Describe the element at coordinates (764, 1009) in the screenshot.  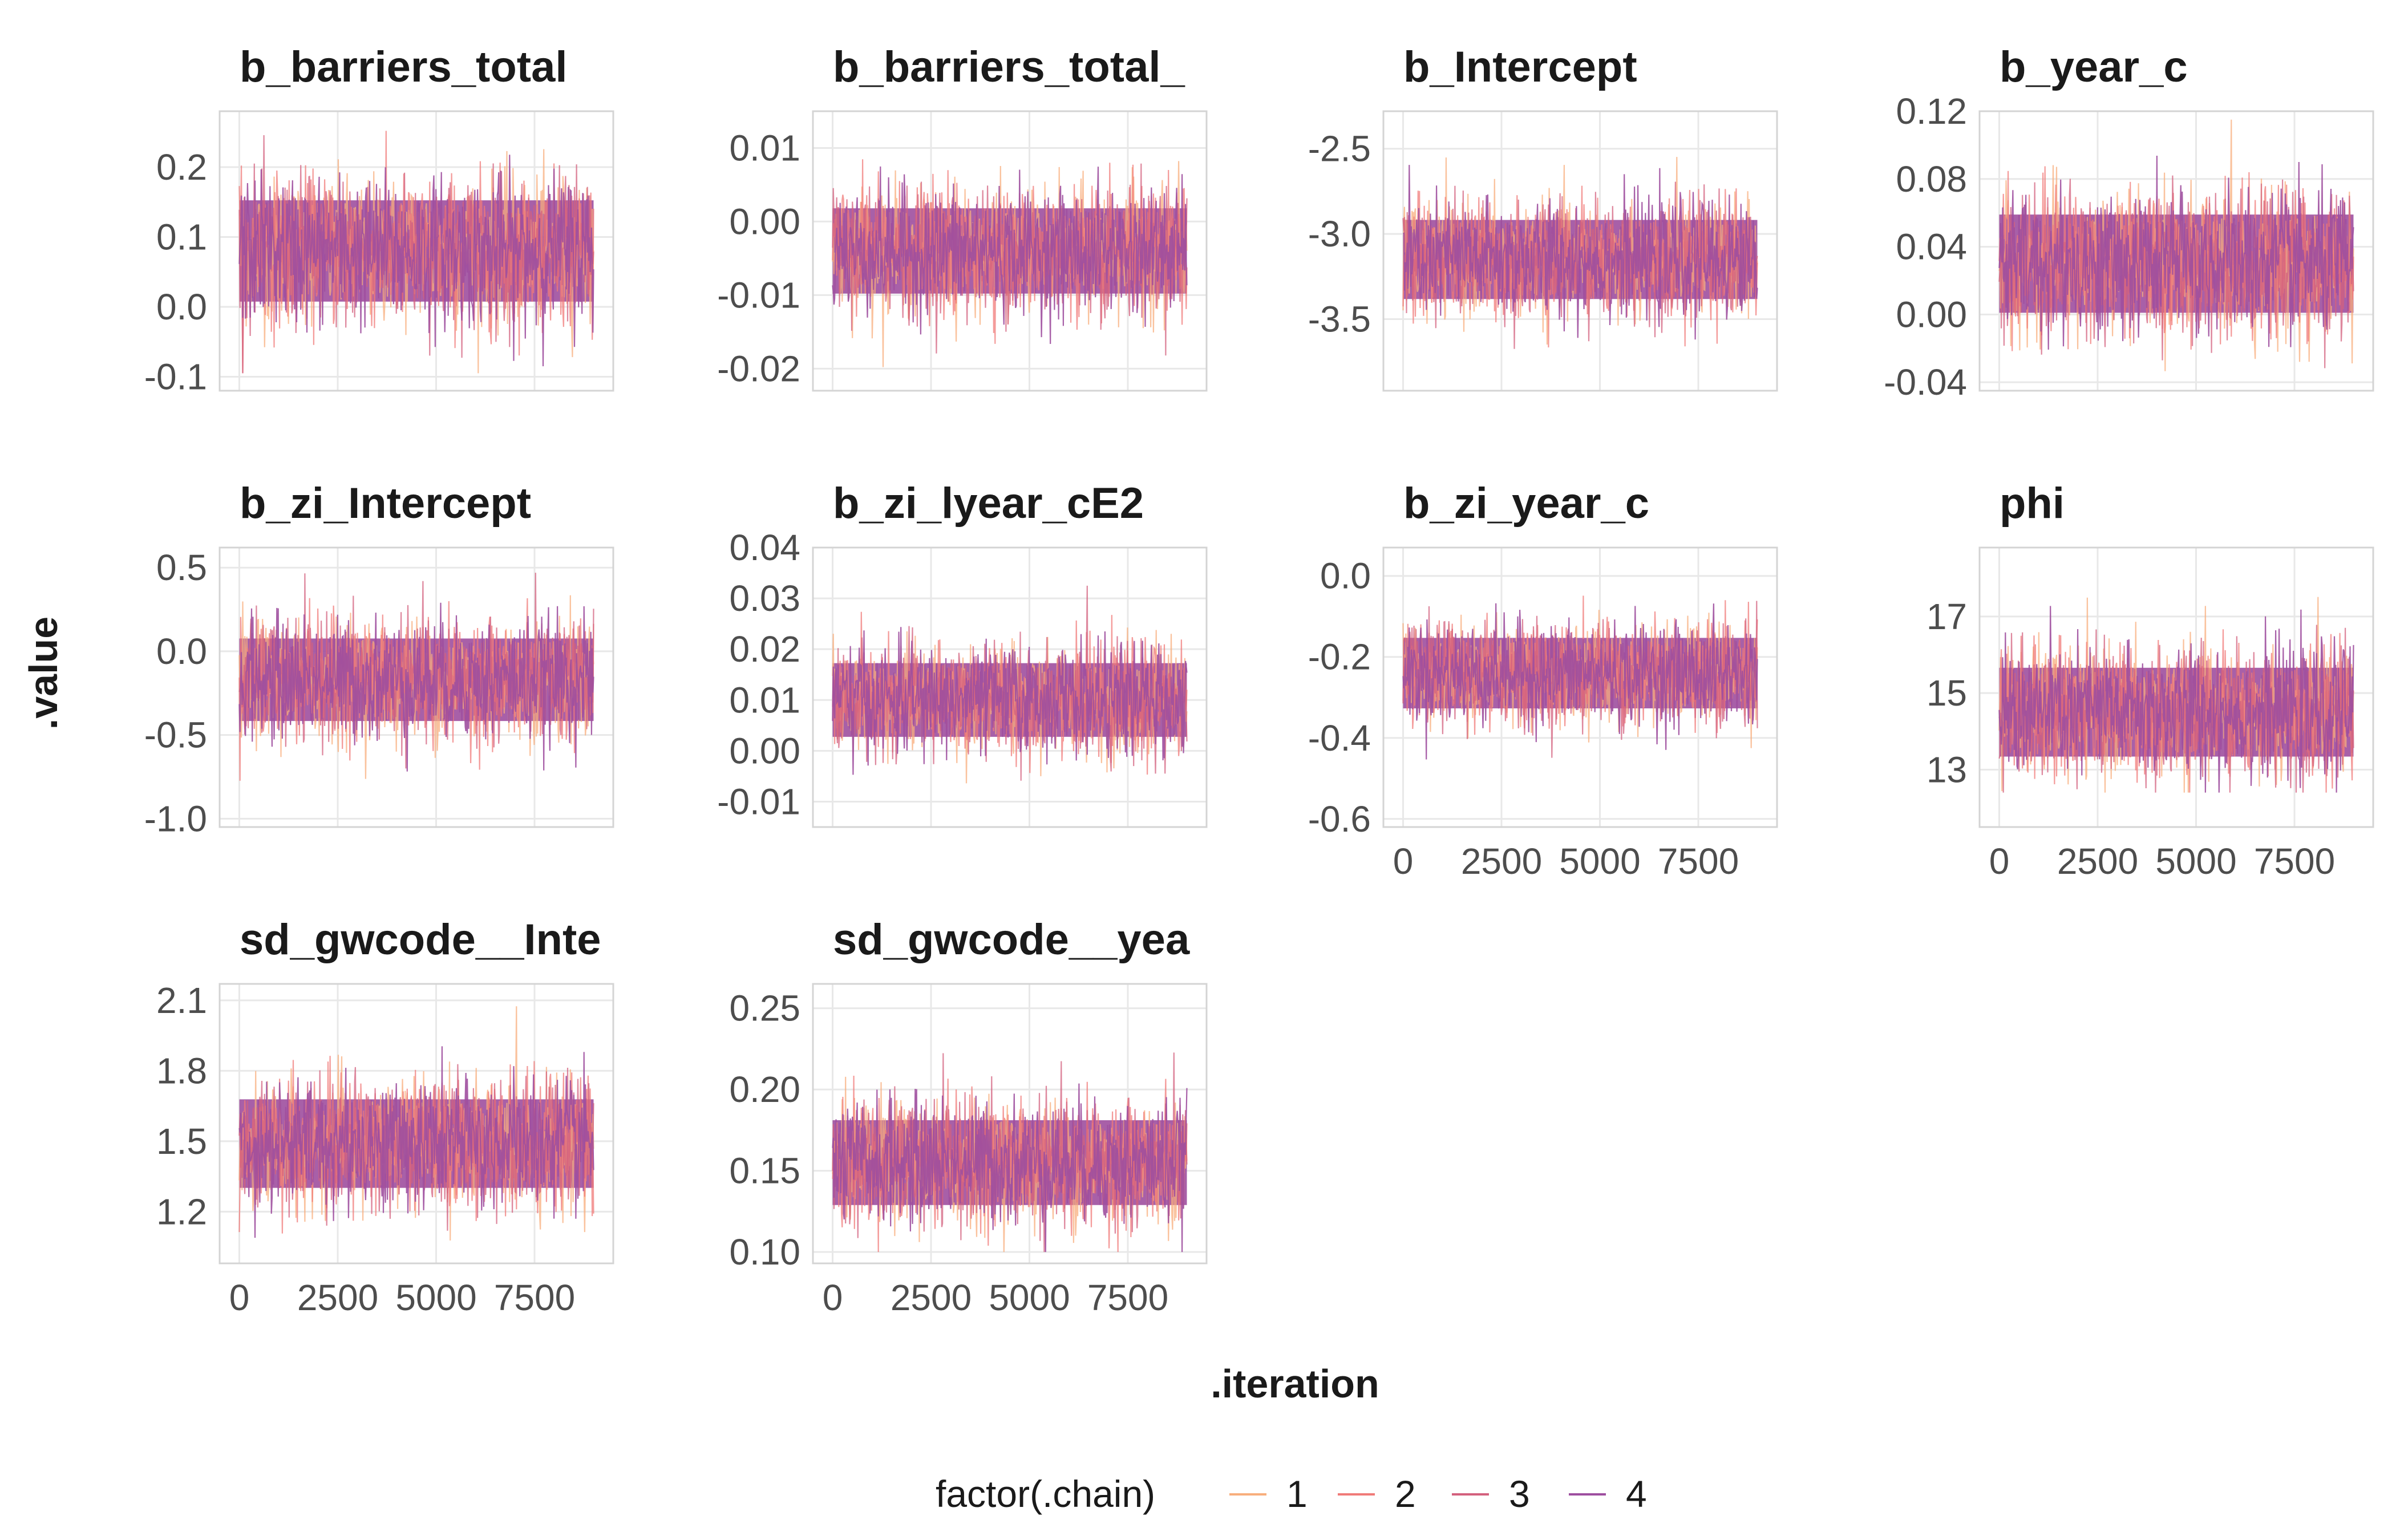
I see `y-tick-label: 0.25` at that location.